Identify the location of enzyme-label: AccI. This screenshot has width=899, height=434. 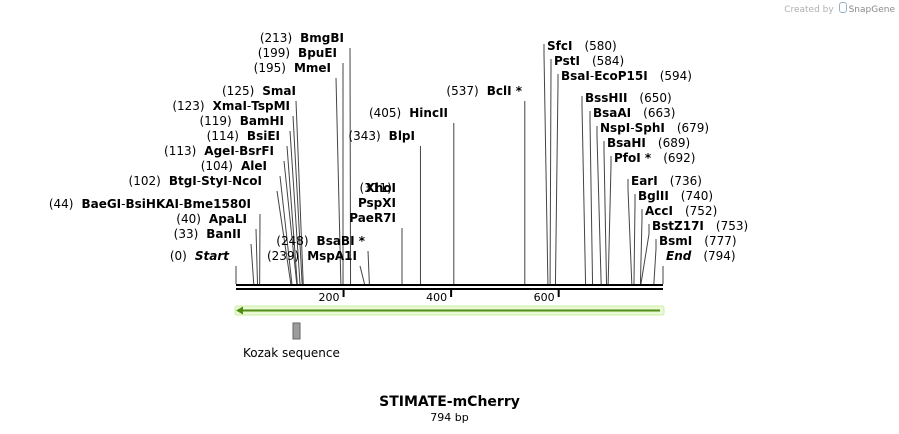
(659, 211).